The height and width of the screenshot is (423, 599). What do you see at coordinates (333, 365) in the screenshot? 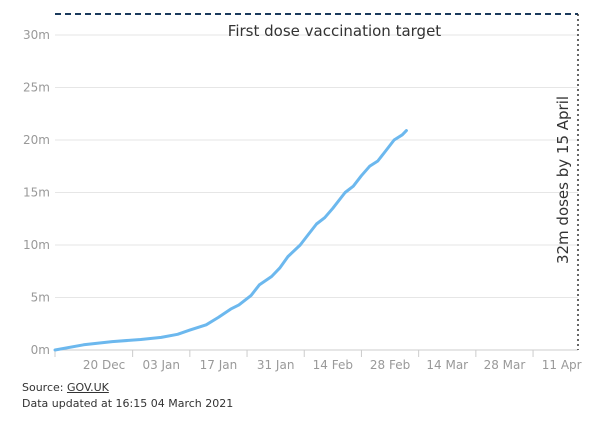
I see `x-tick-label: 14 Feb` at bounding box center [333, 365].